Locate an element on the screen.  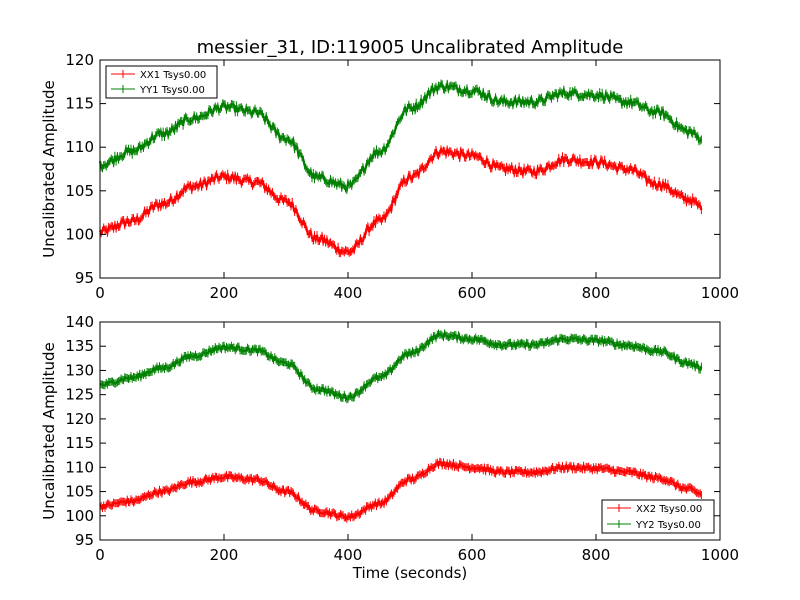
y-tick-label-bottom: 110 is located at coordinates (79, 467).